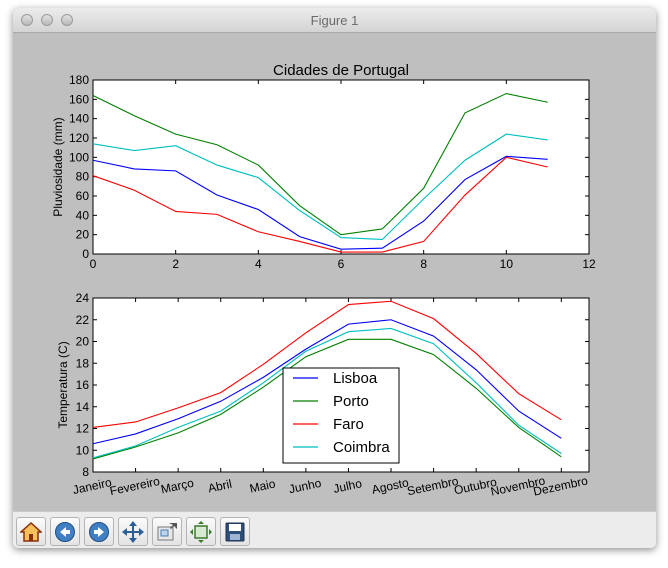 The height and width of the screenshot is (568, 668). I want to click on y-tick-label: 140, so click(79, 119).